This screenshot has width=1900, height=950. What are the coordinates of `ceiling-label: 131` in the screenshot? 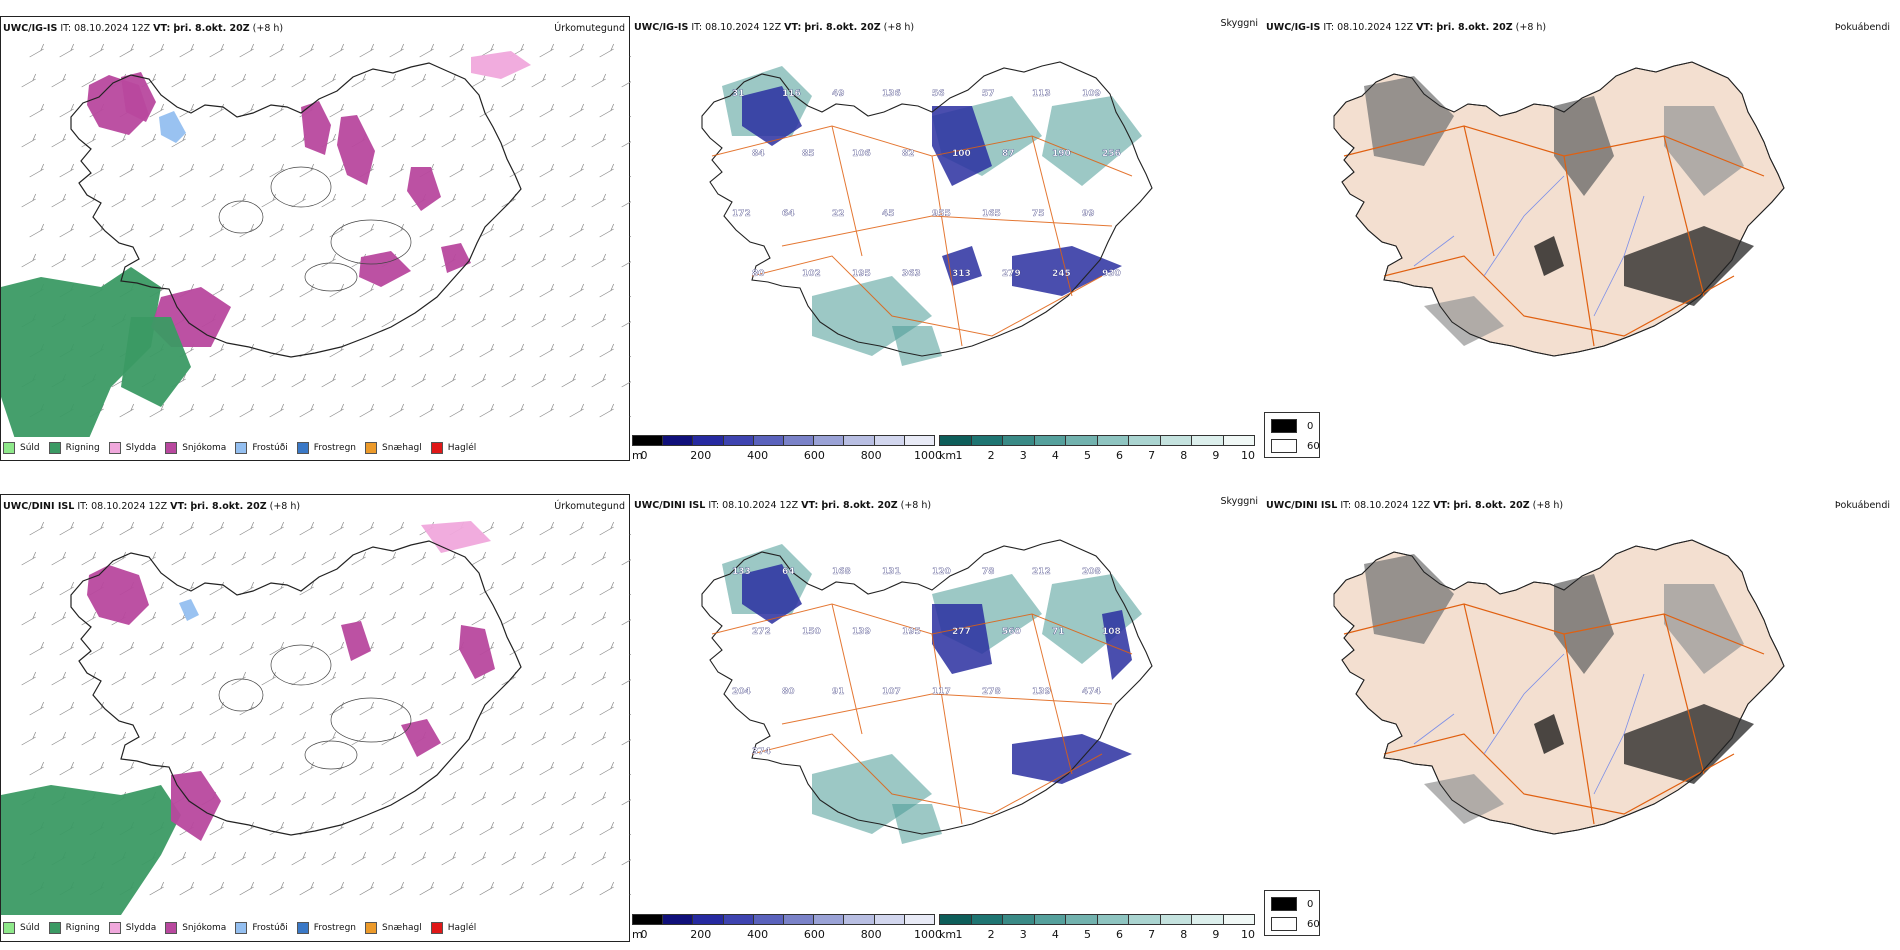 It's located at (891, 572).